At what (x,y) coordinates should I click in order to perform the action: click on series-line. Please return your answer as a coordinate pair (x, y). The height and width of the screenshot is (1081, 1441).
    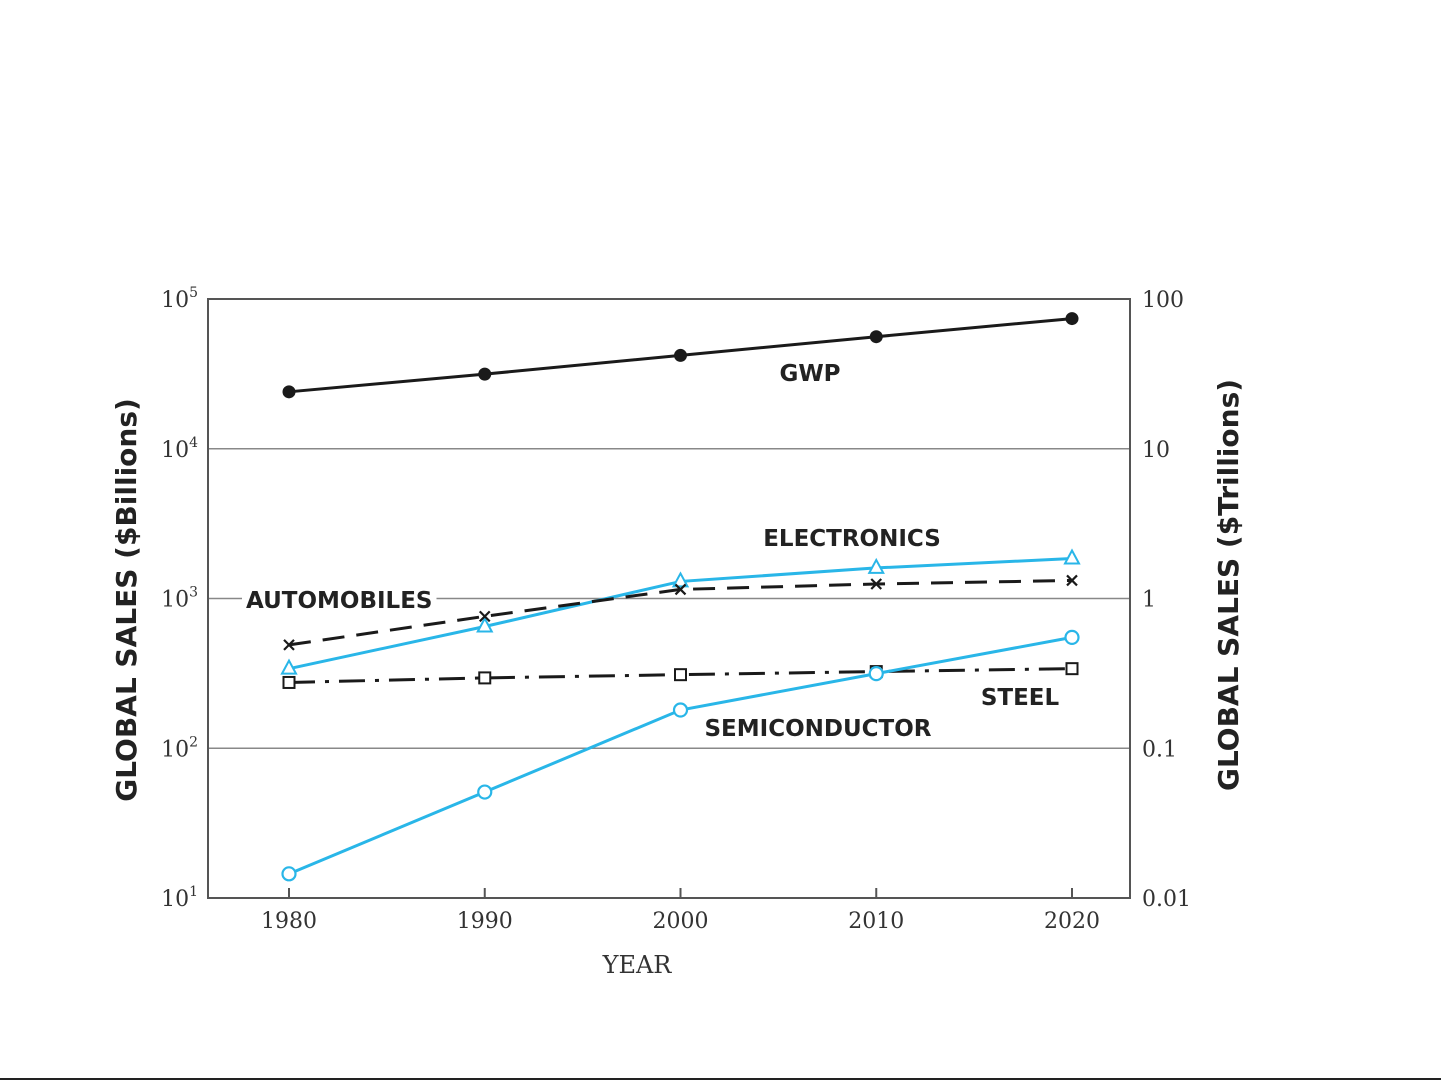
    Looking at the image, I should click on (680, 675).